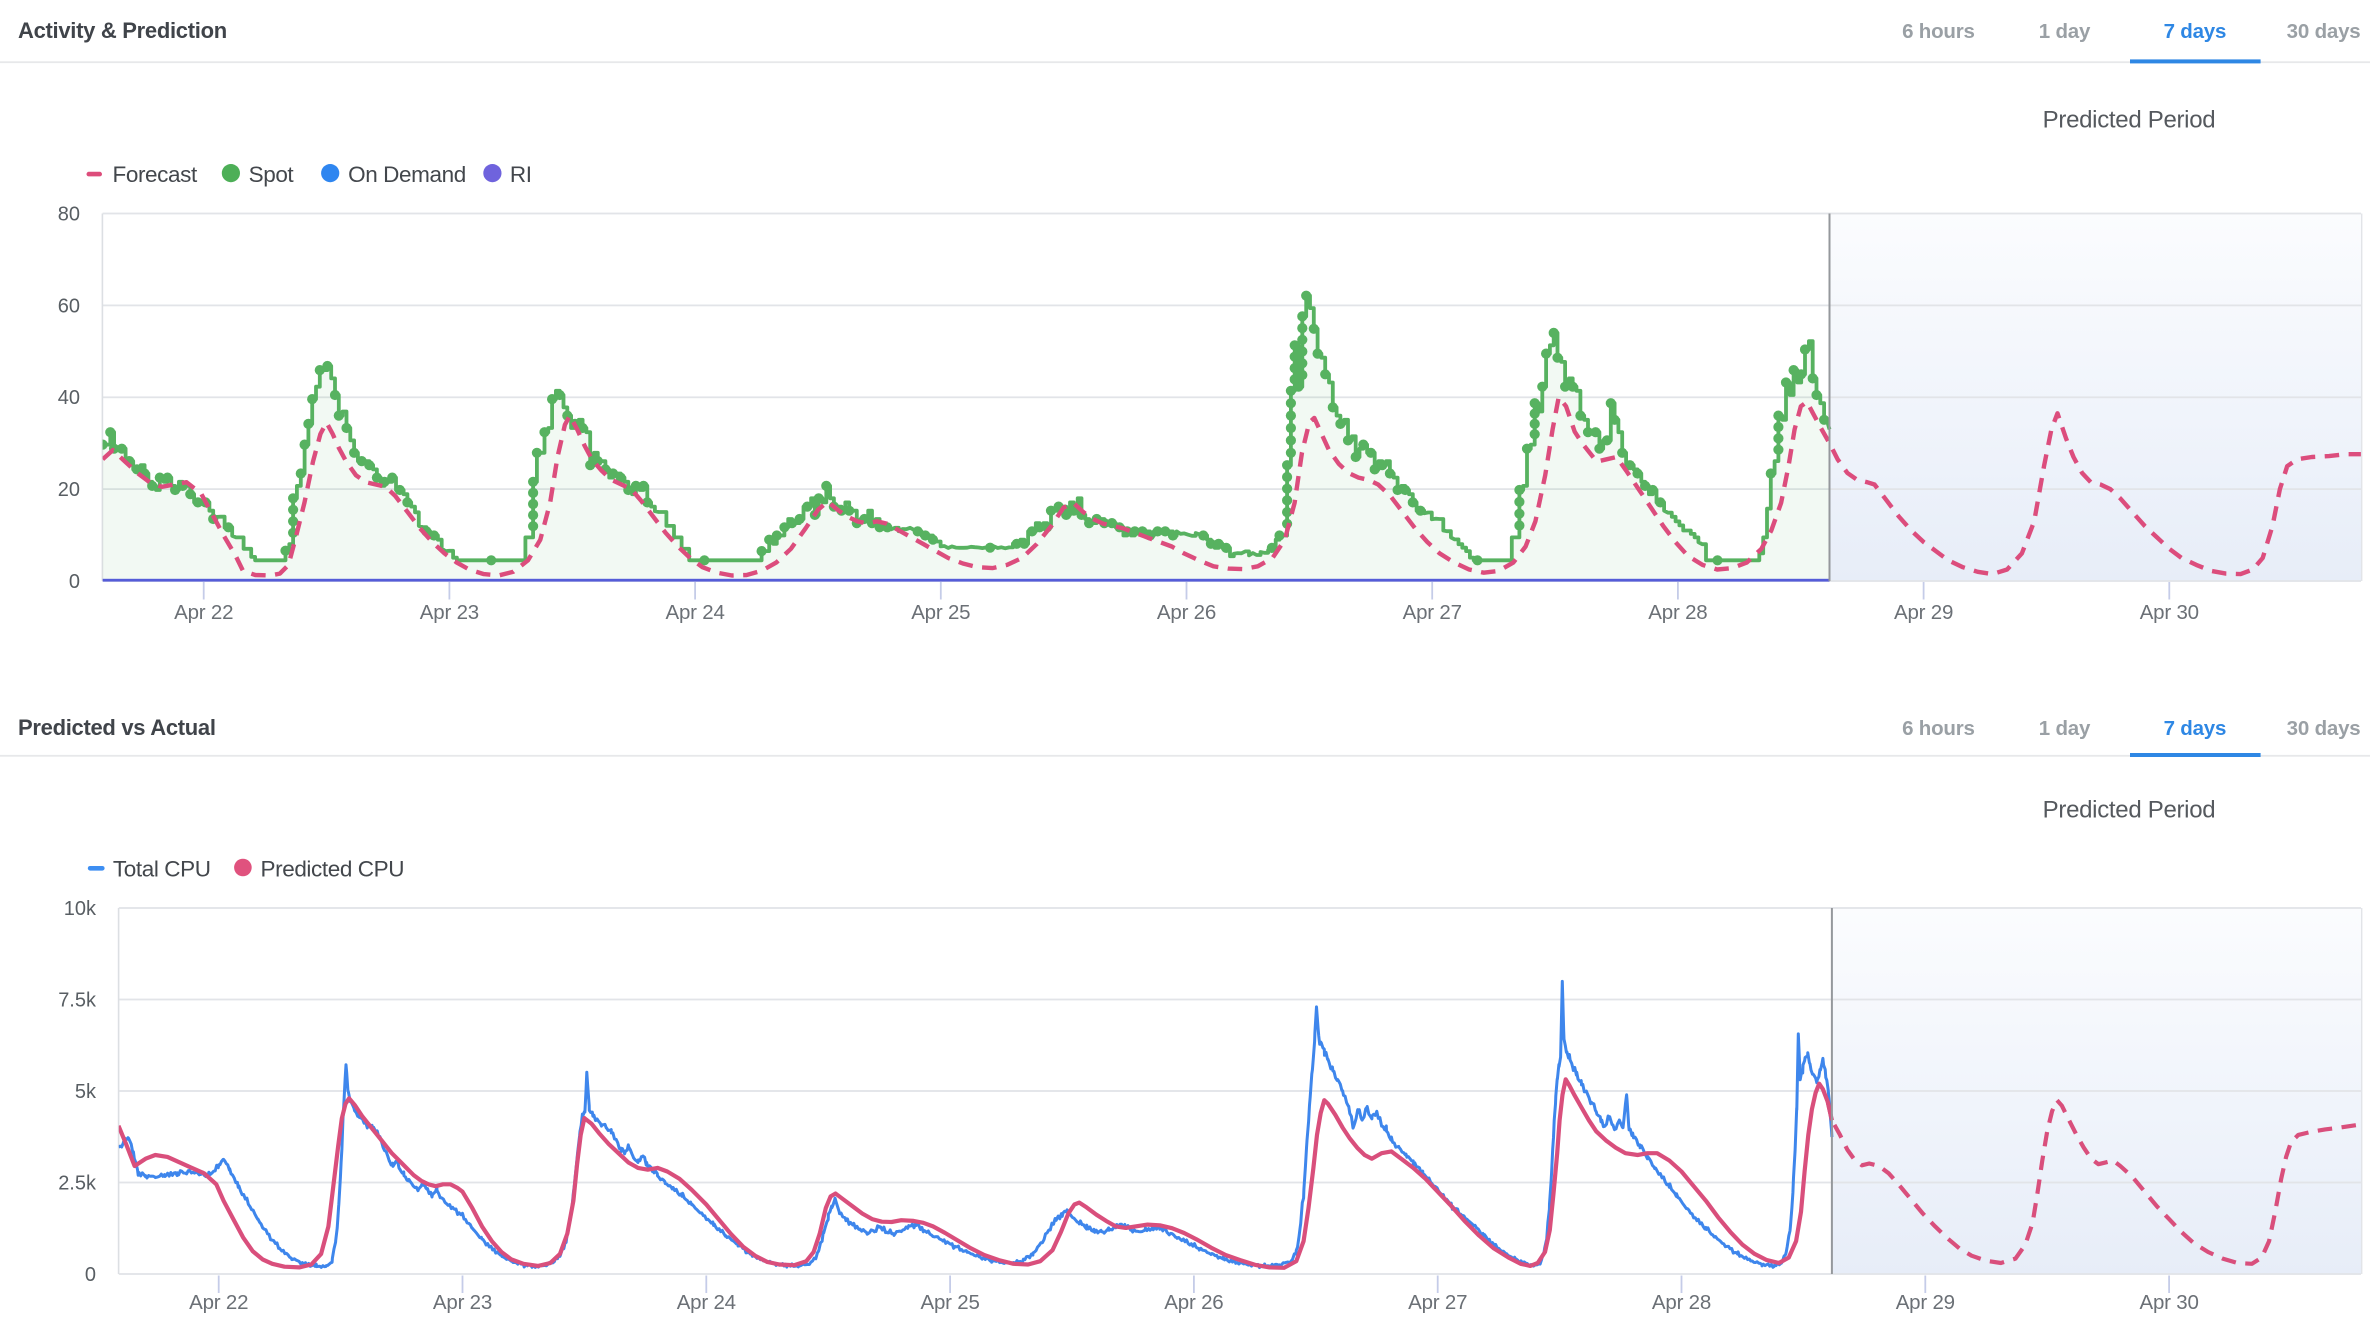  What do you see at coordinates (333, 869) in the screenshot?
I see `svg-text: Predicted CPU` at bounding box center [333, 869].